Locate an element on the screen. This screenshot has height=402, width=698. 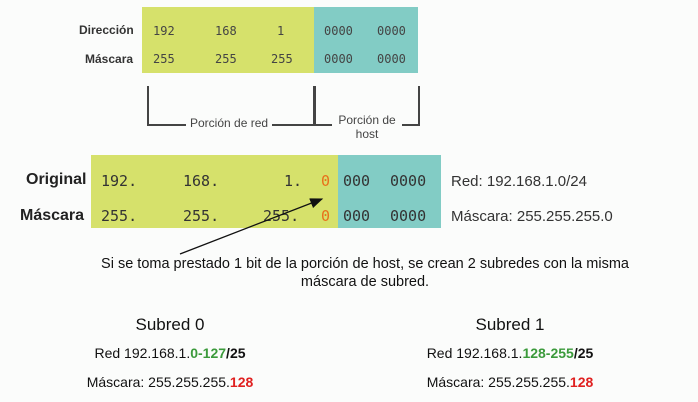
host-portion-label-line1: Porción de is located at coordinates (367, 120).